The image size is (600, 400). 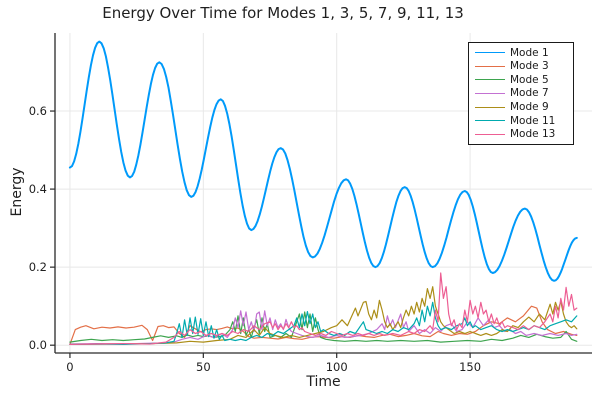 I want to click on legend-item-mode-13: Mode 13, so click(x=524, y=135).